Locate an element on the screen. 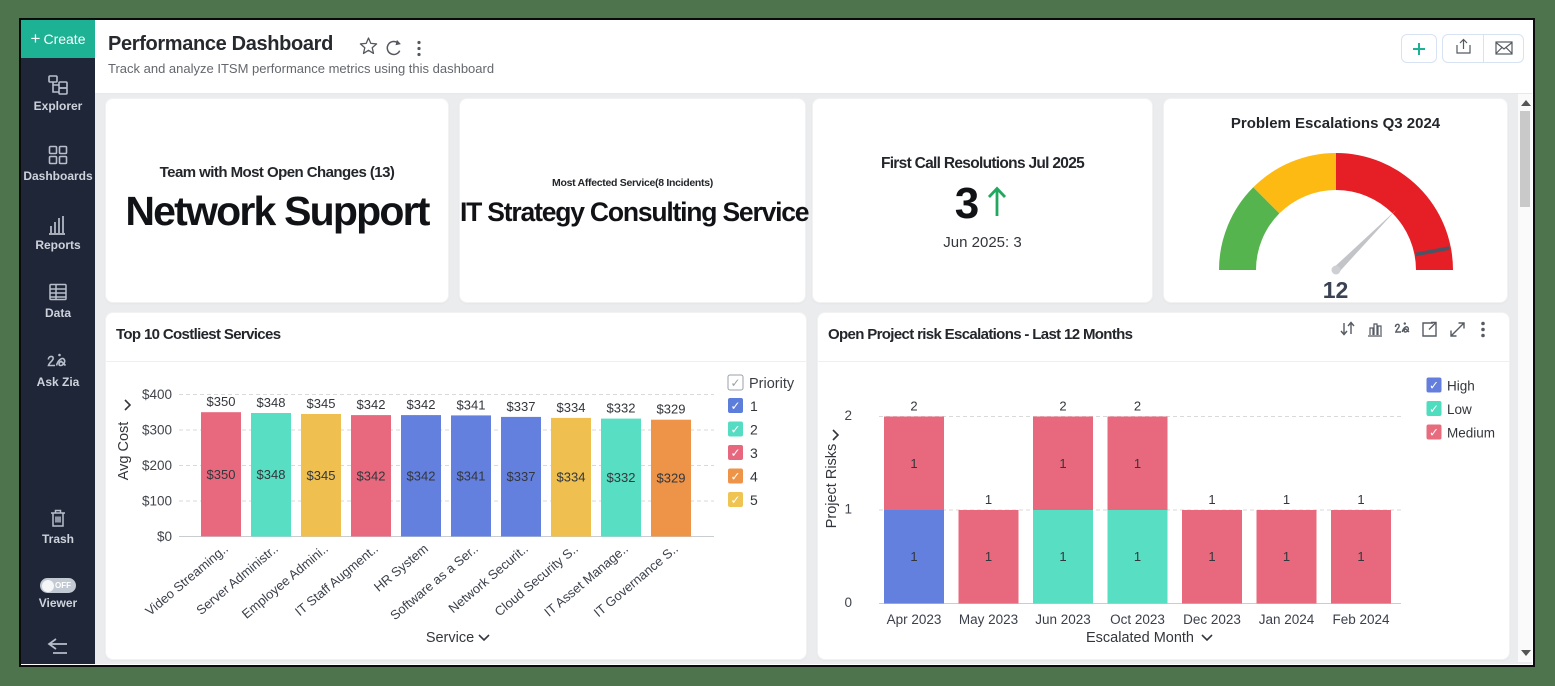 This screenshot has width=1555, height=686. svg-text: Low is located at coordinates (1459, 409).